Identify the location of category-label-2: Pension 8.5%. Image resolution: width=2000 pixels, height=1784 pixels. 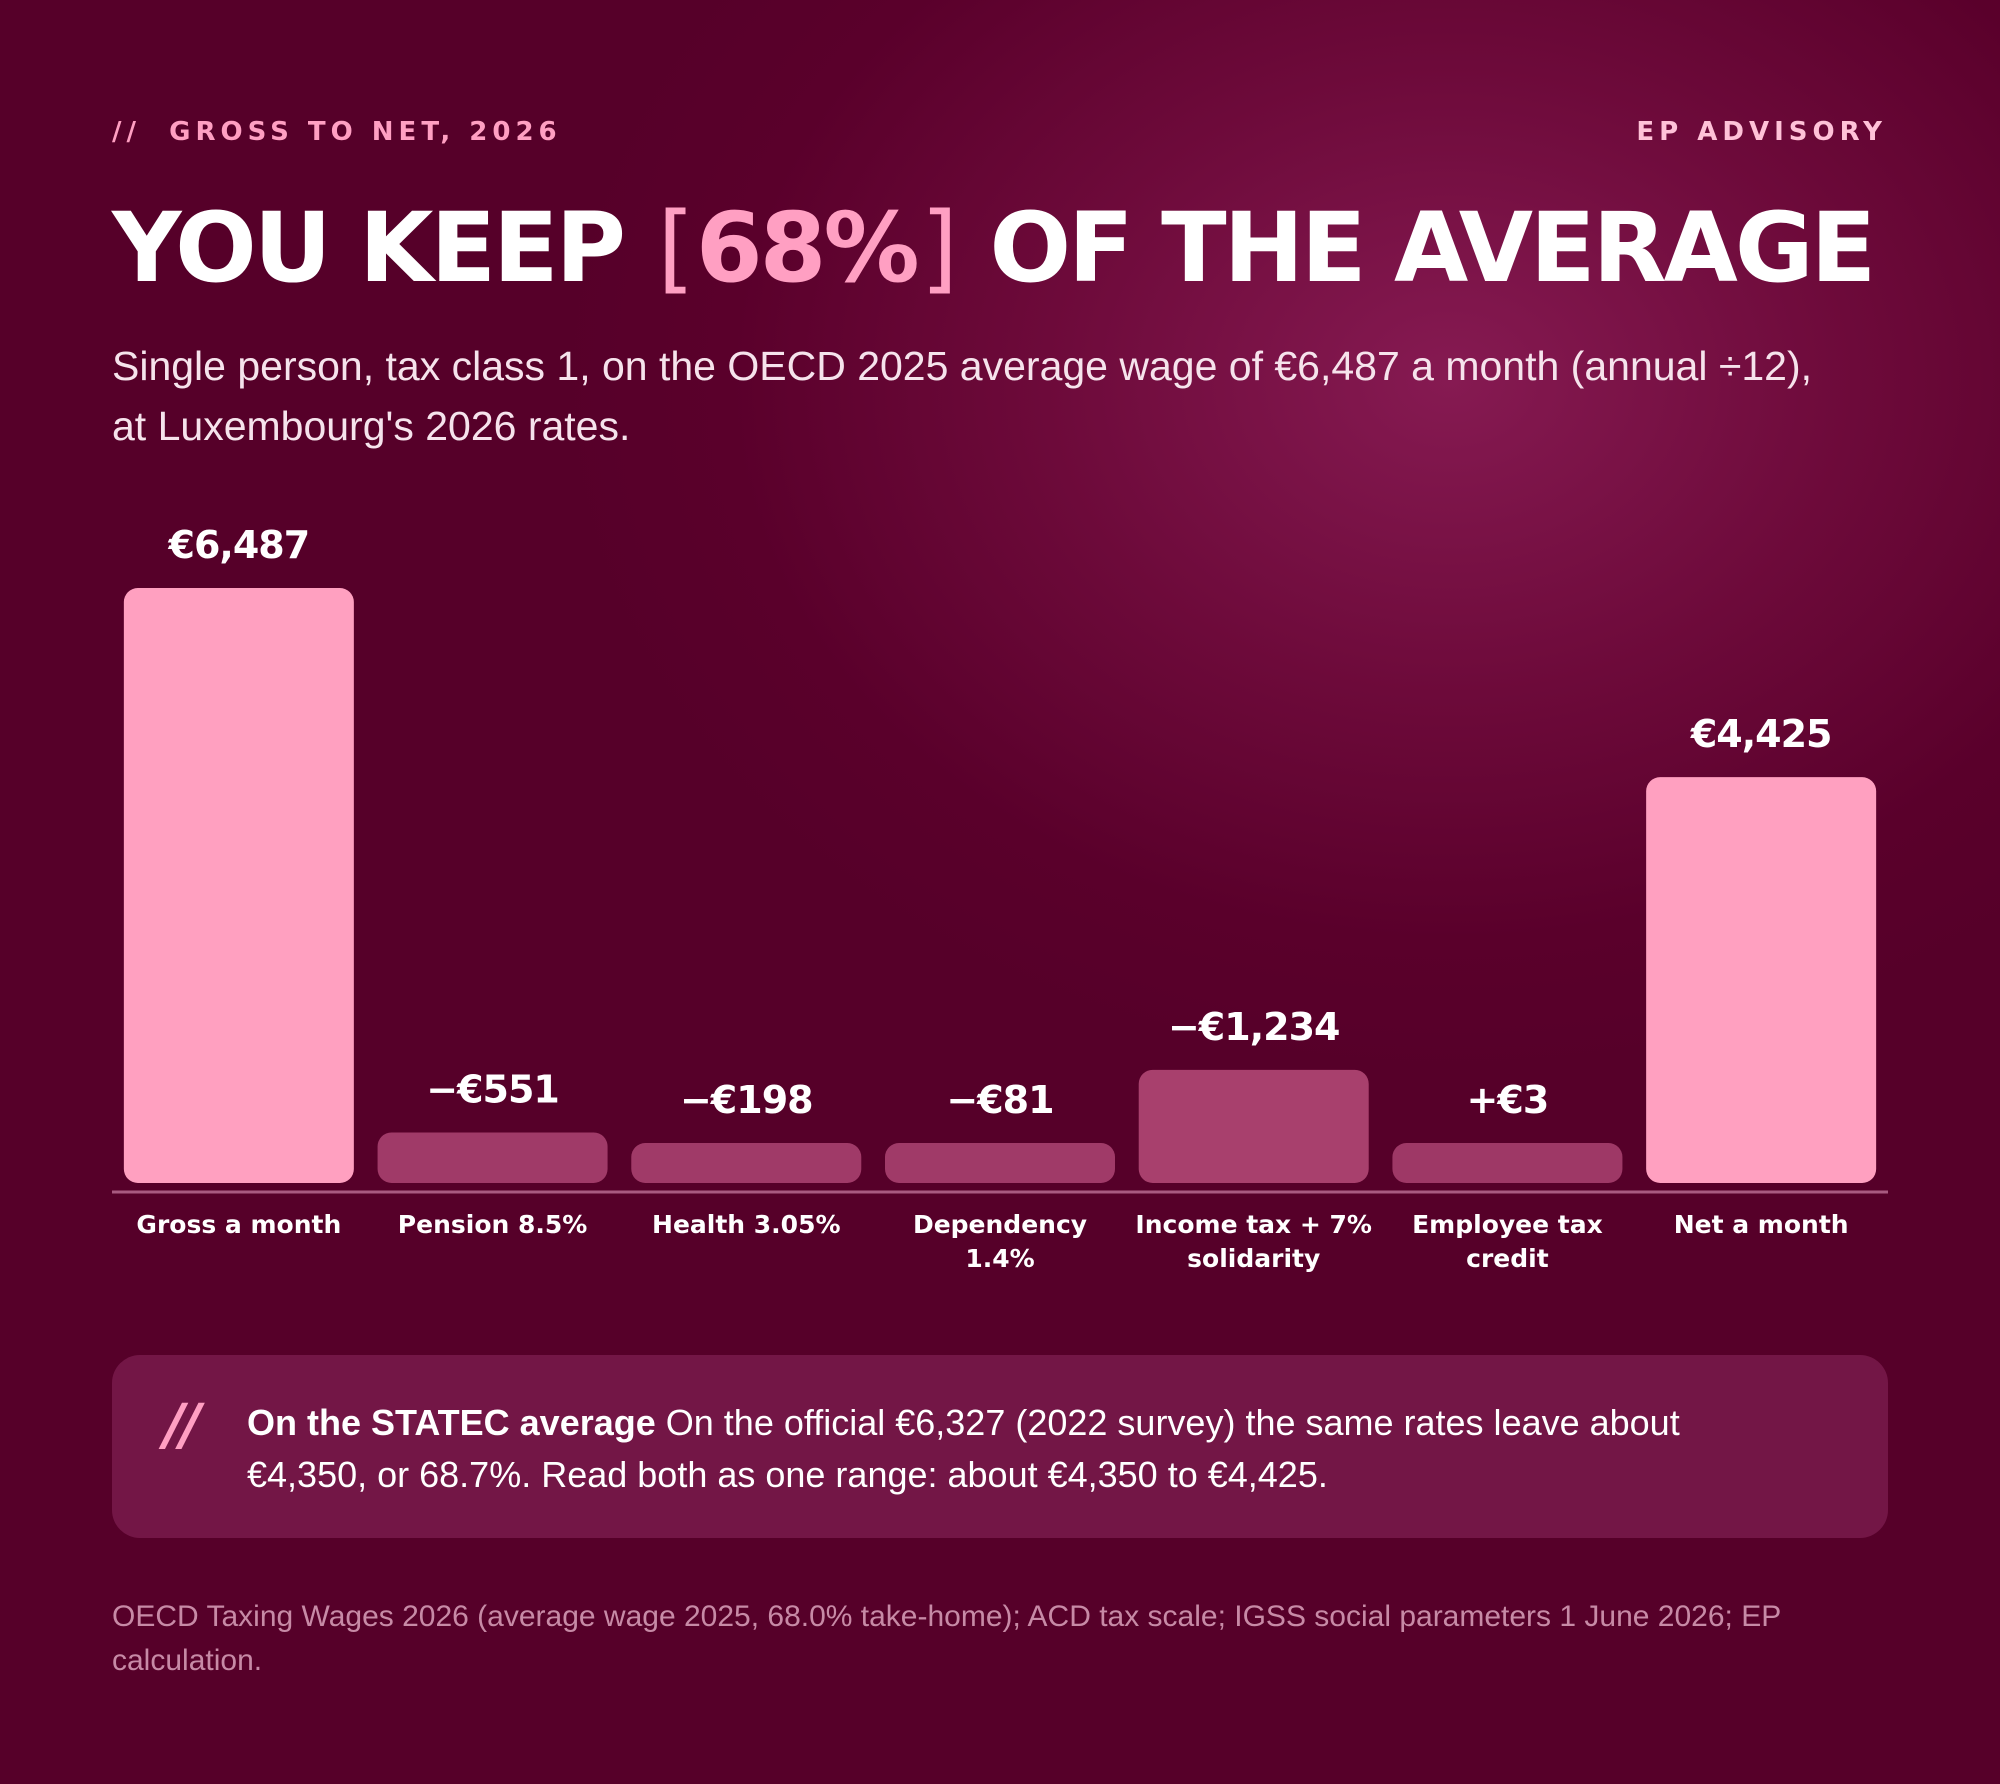
(493, 1224).